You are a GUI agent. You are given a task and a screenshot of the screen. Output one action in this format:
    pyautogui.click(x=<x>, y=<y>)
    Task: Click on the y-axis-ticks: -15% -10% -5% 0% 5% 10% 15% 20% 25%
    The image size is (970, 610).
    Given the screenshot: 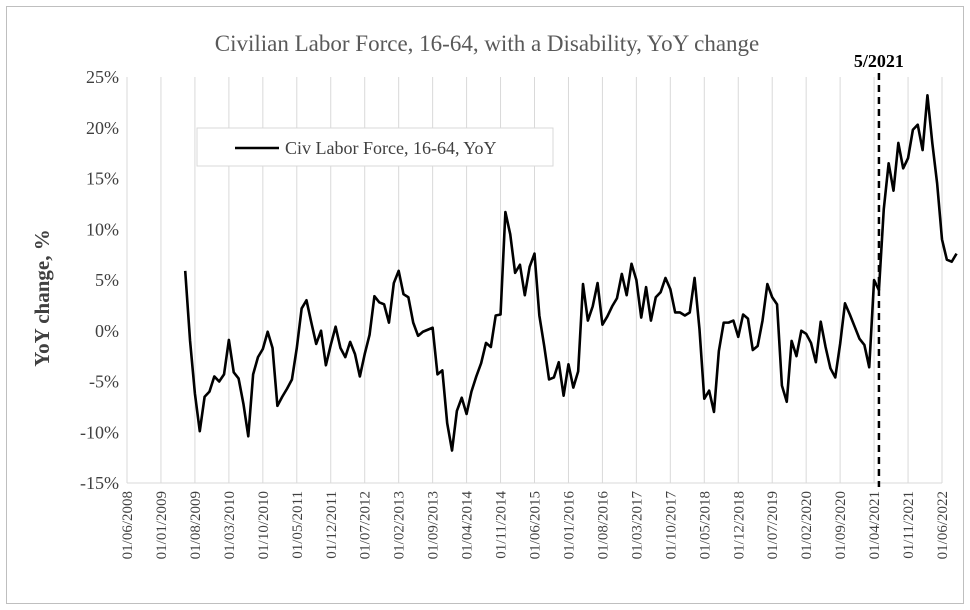 What is the action you would take?
    pyautogui.click(x=99, y=280)
    